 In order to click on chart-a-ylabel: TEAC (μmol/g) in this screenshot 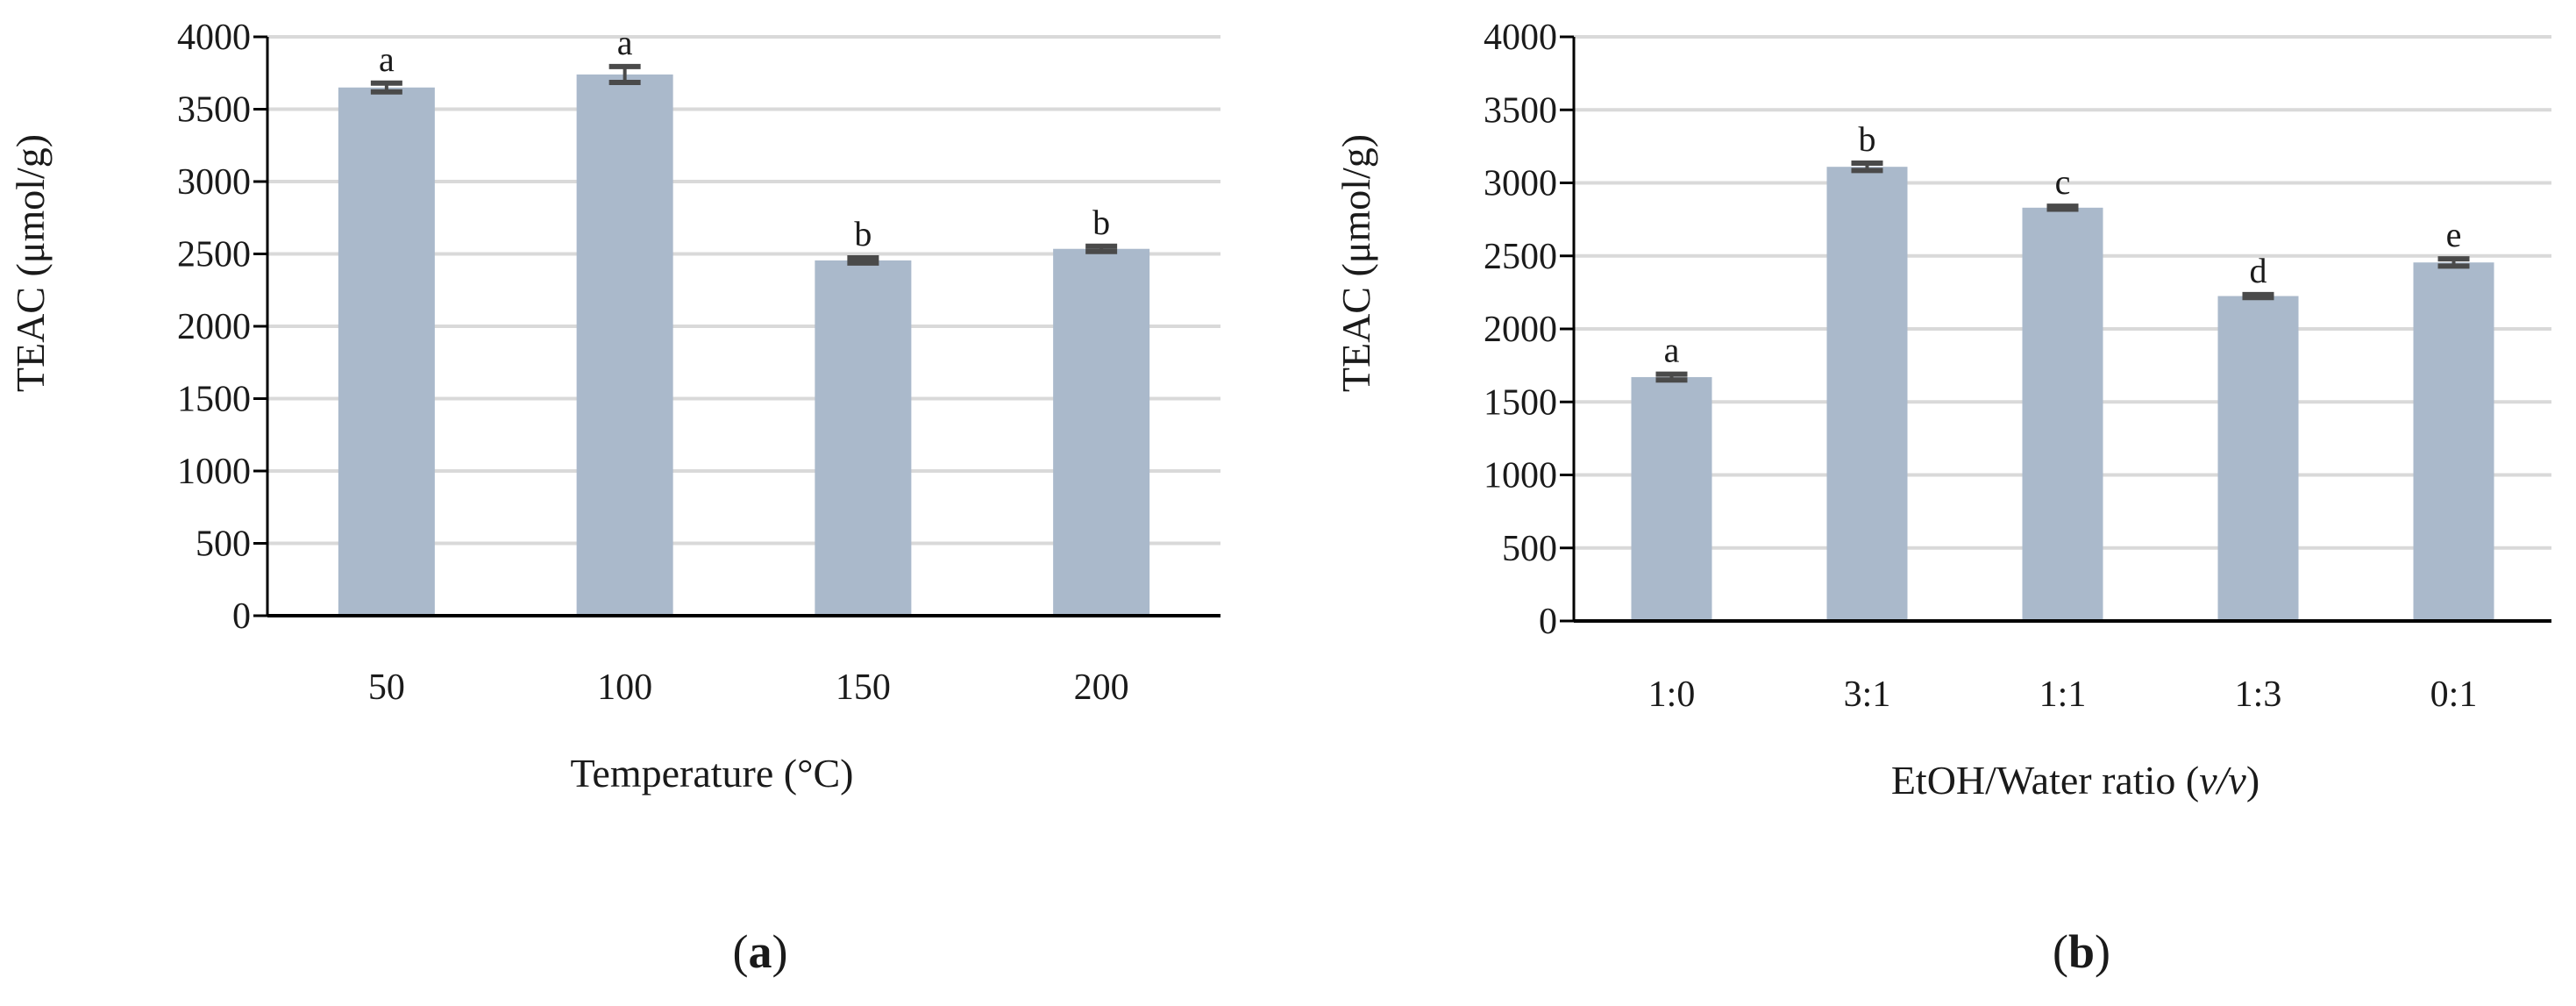, I will do `click(30, 263)`.